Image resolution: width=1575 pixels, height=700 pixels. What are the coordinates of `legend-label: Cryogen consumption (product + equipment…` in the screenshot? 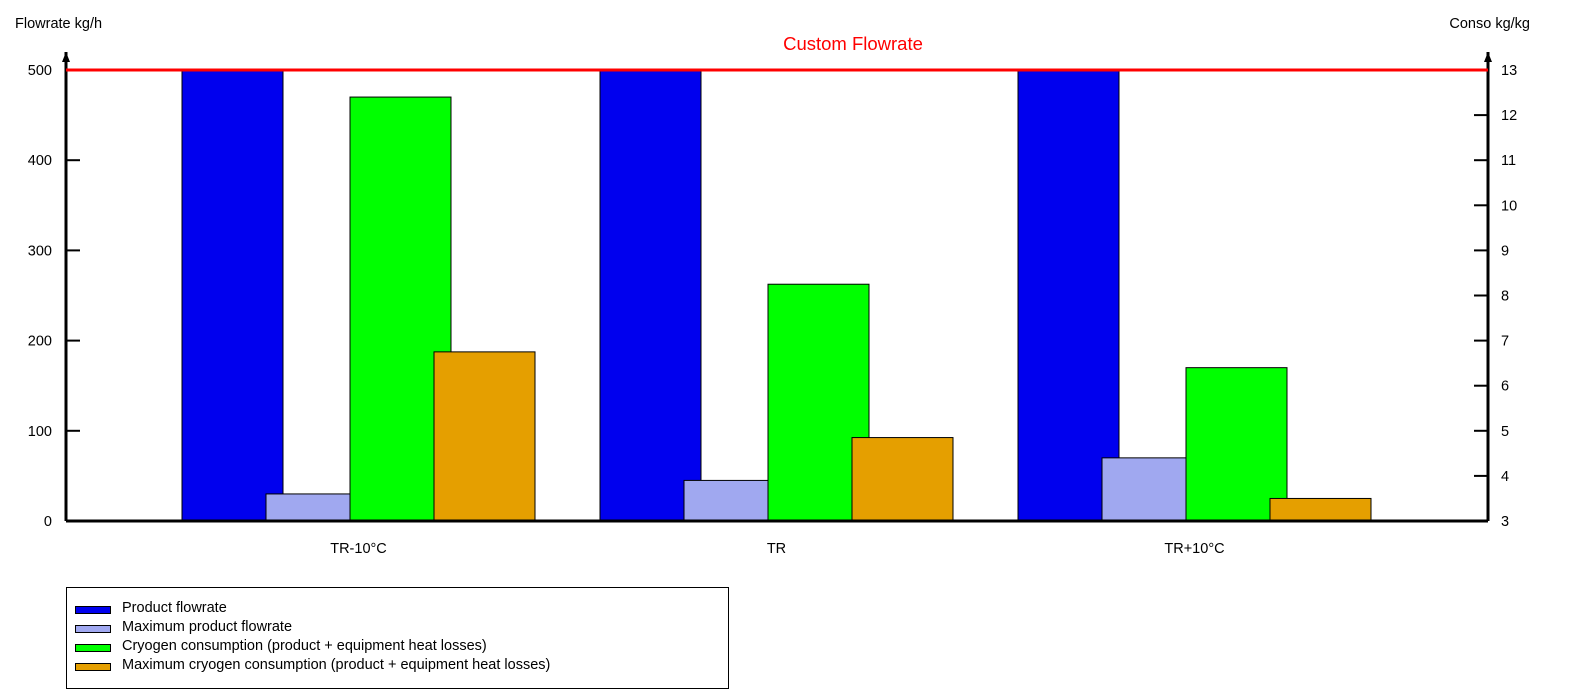 It's located at (304, 646).